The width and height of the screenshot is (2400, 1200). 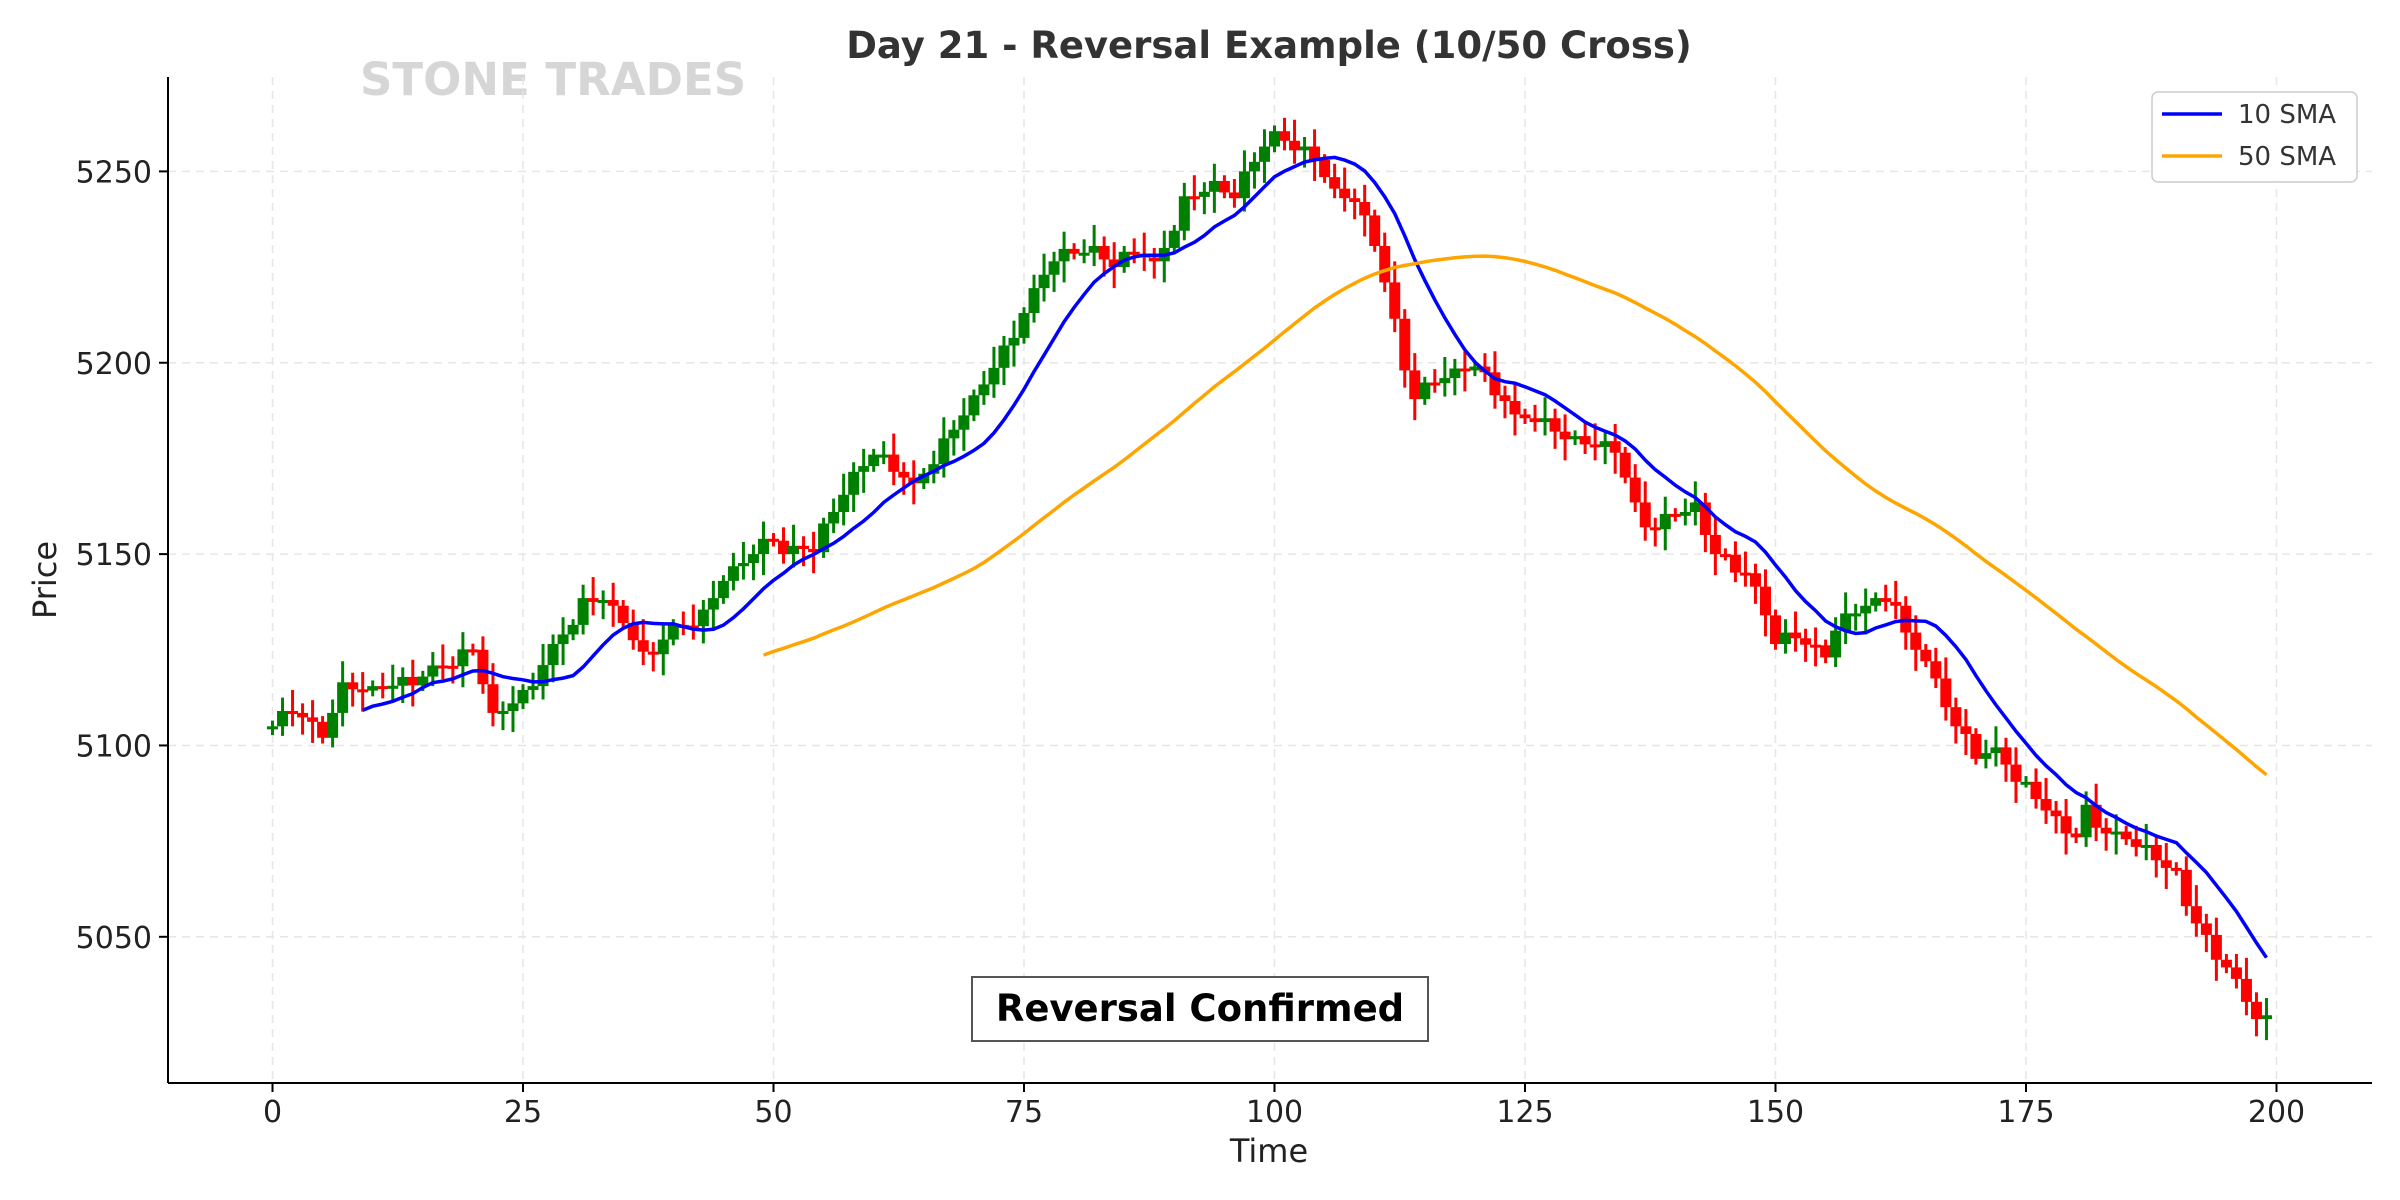 I want to click on y-axis-label: Price, so click(x=45, y=580).